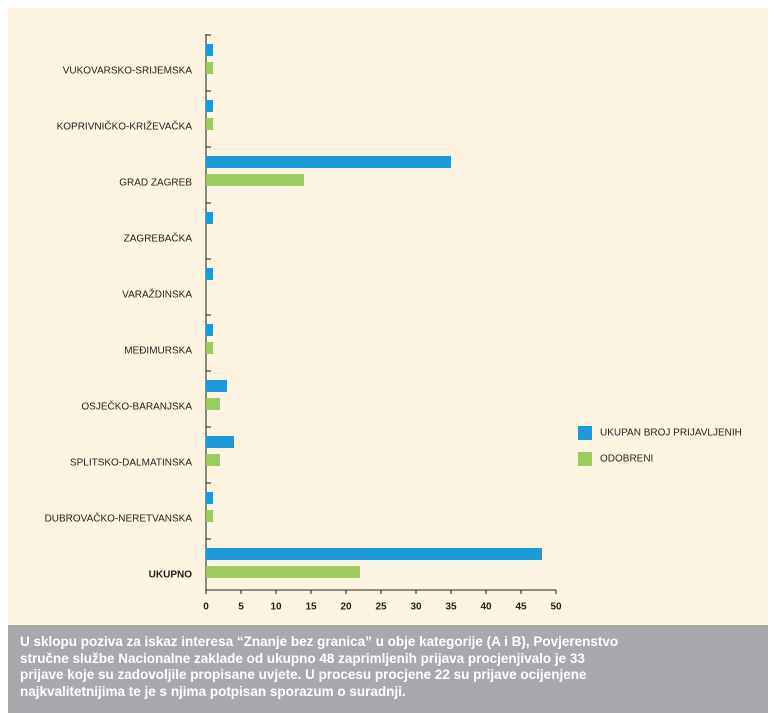  What do you see at coordinates (119, 518) in the screenshot?
I see `y-tick-label: DUBROVAČKO-NERETVANSKA` at bounding box center [119, 518].